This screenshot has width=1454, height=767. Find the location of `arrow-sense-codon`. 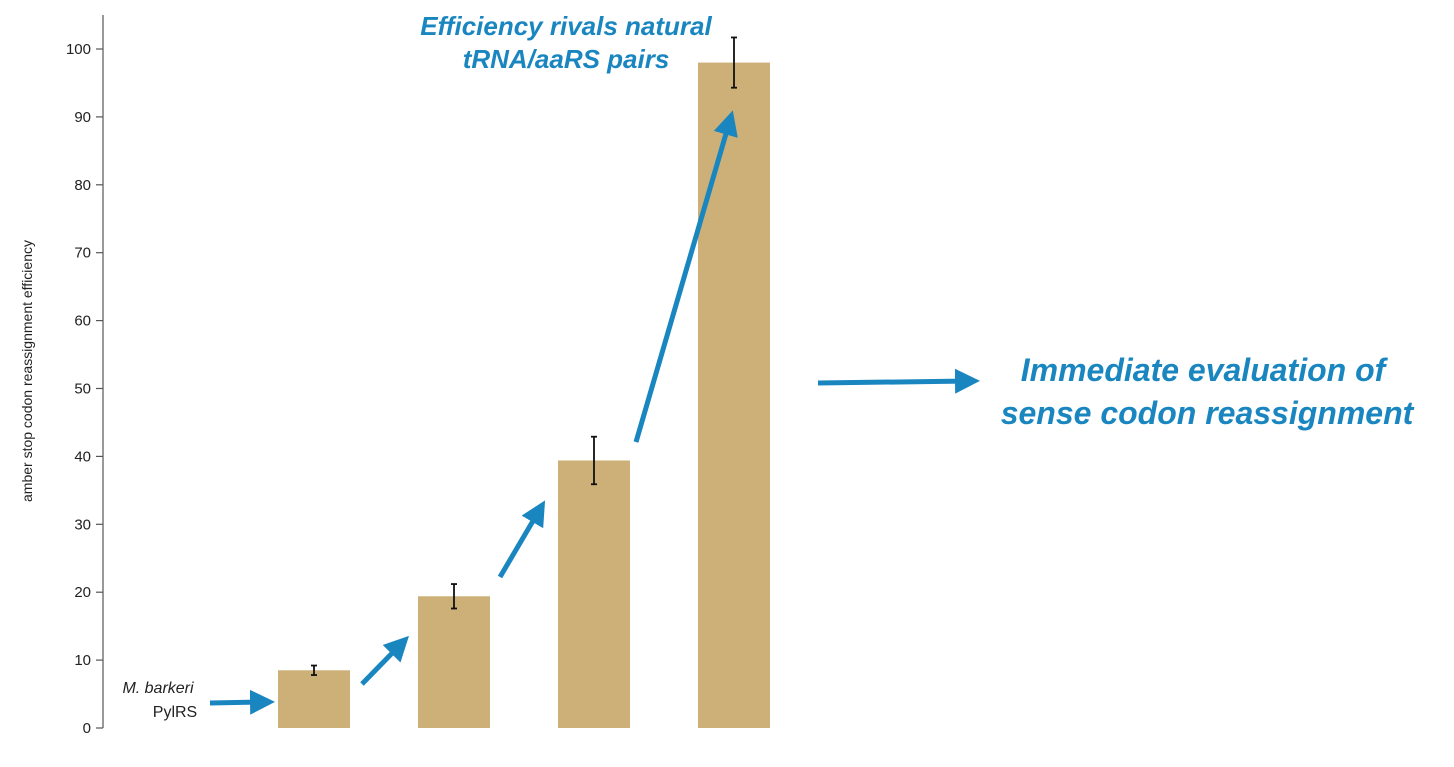

arrow-sense-codon is located at coordinates (898, 381).